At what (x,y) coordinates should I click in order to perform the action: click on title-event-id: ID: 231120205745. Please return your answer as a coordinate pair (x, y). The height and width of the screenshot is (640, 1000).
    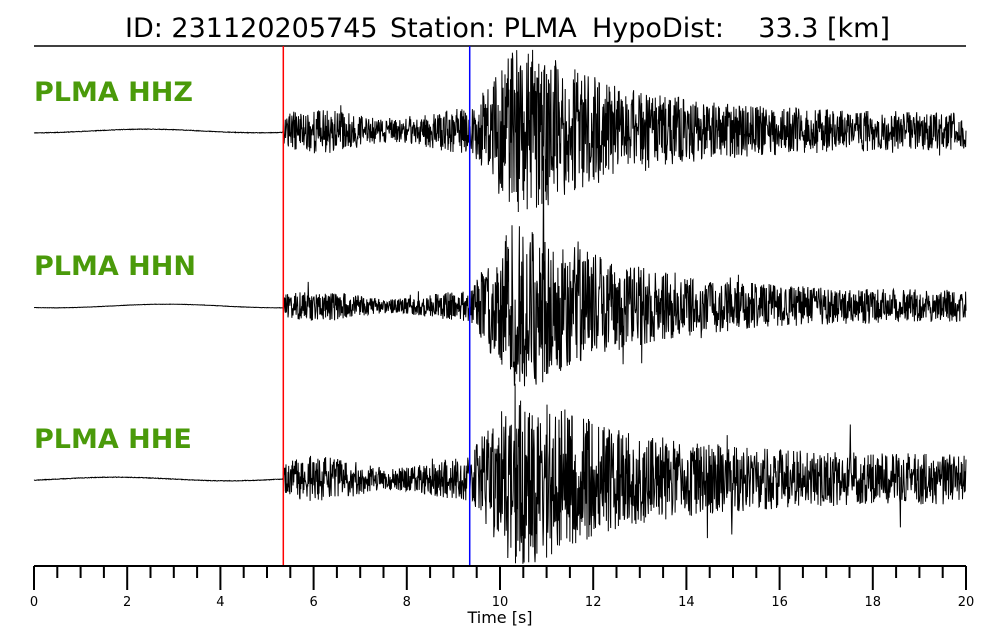
    Looking at the image, I should click on (251, 28).